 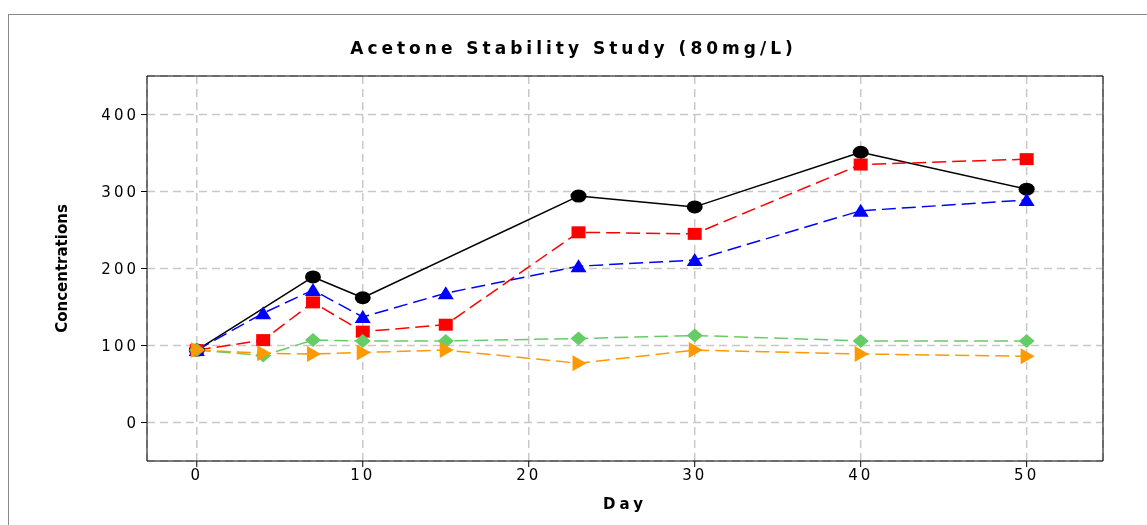 I want to click on chart-title: Acetone Stability Study (80mg/L), so click(x=573, y=48).